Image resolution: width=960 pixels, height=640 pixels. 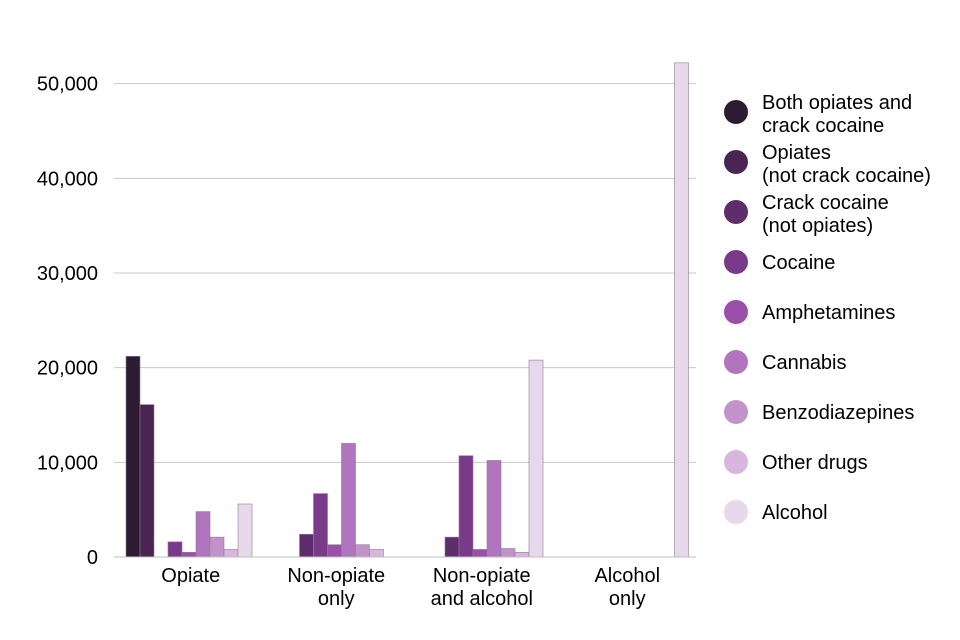 What do you see at coordinates (798, 263) in the screenshot?
I see `legend-label: Cocaine` at bounding box center [798, 263].